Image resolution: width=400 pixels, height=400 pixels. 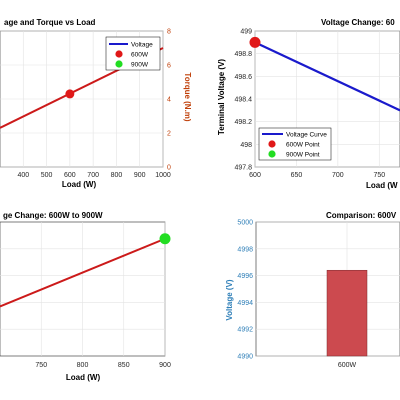 I want to click on y-tick-label: 4992, so click(x=245, y=330).